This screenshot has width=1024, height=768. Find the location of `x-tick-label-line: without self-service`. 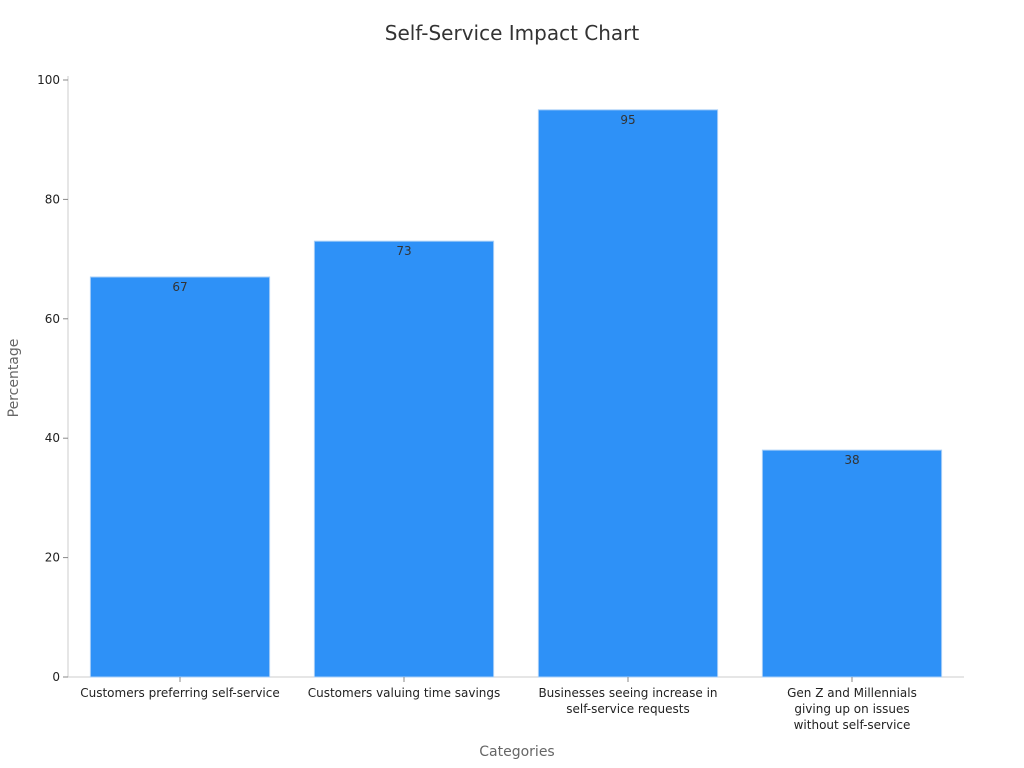

x-tick-label-line: without self-service is located at coordinates (852, 725).